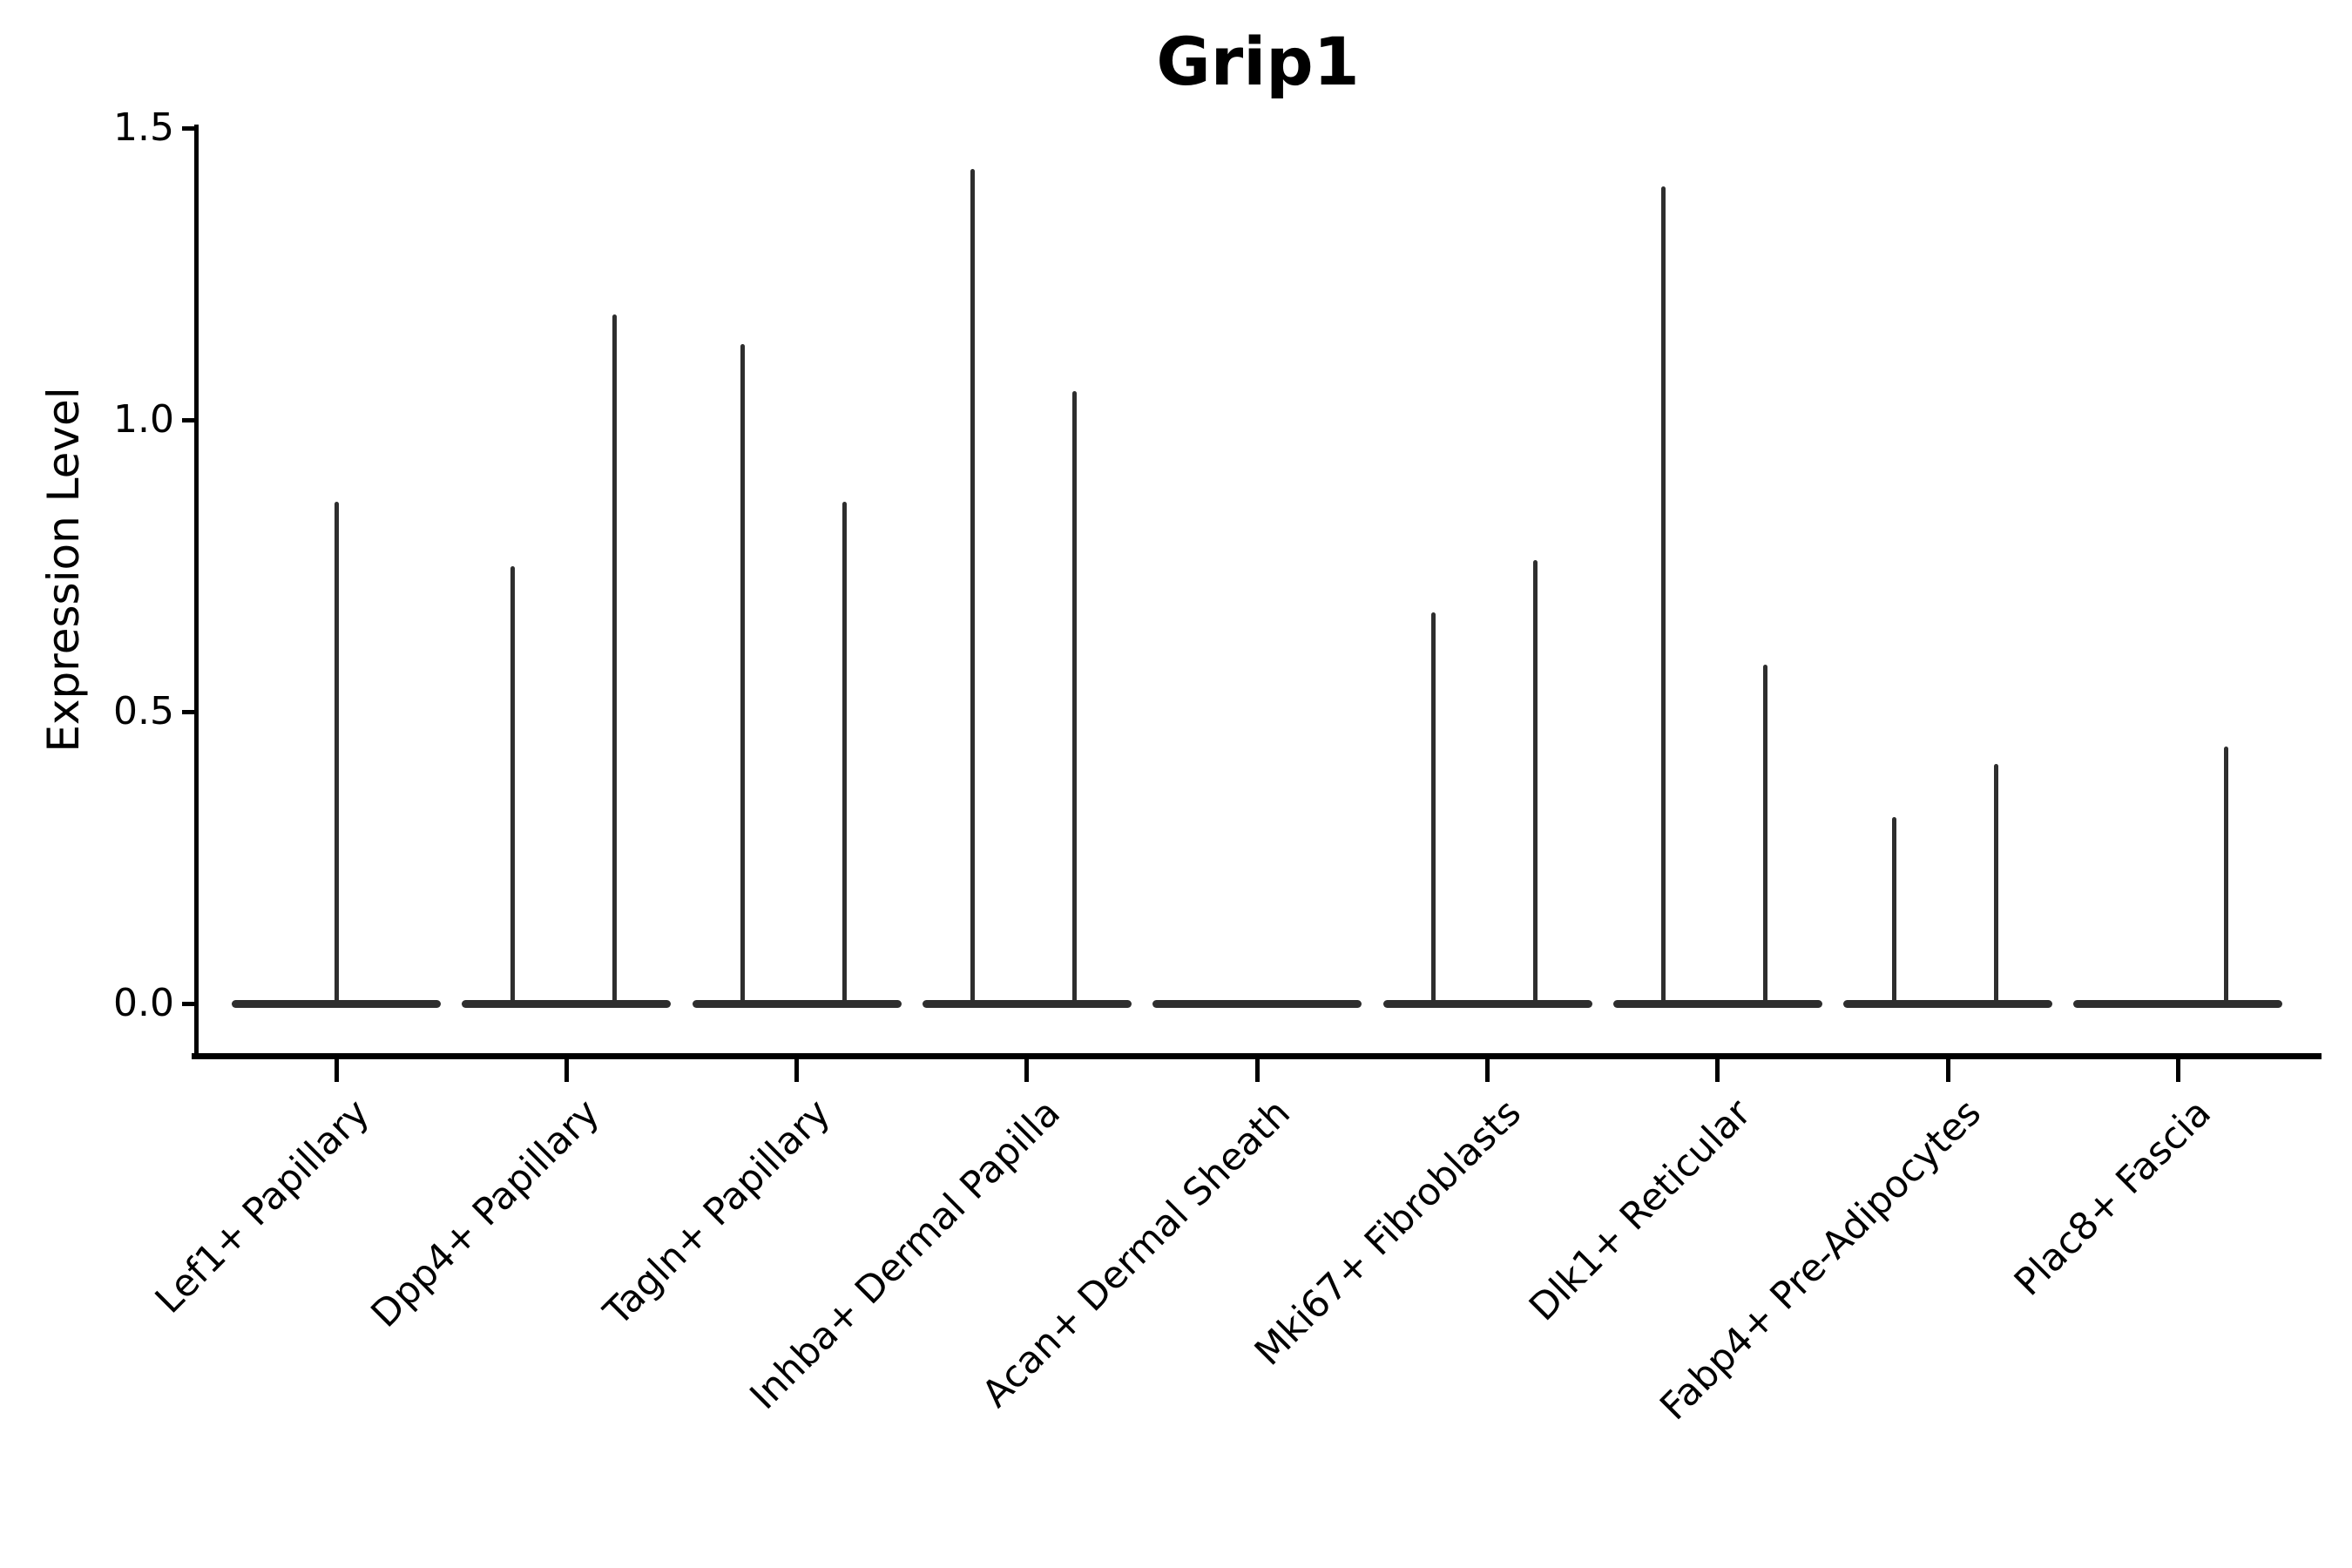 The height and width of the screenshot is (1568, 2352). What do you see at coordinates (143, 1003) in the screenshot?
I see `y-tick-label: 0.0` at bounding box center [143, 1003].